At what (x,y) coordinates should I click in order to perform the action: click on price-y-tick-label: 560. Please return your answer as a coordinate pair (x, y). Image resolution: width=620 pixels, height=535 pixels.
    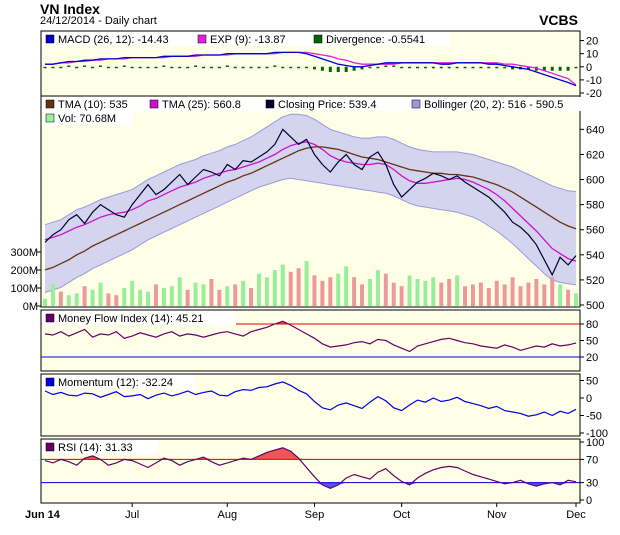
    Looking at the image, I should click on (595, 231).